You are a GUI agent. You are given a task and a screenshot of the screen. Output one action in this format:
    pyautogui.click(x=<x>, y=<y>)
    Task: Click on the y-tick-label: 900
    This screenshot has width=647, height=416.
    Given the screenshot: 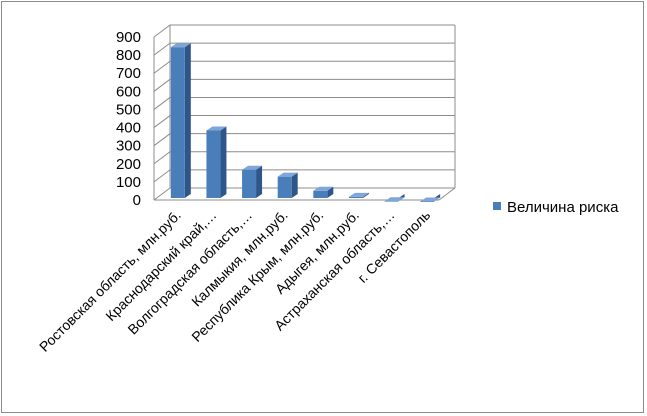 What is the action you would take?
    pyautogui.click(x=128, y=37)
    